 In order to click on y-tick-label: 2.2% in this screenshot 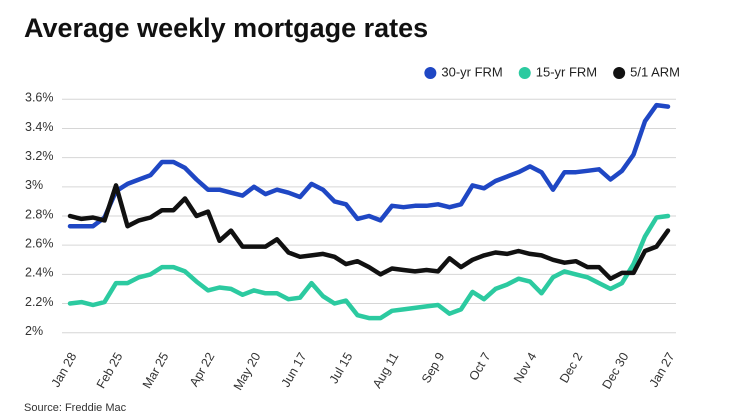, I will do `click(39, 302)`.